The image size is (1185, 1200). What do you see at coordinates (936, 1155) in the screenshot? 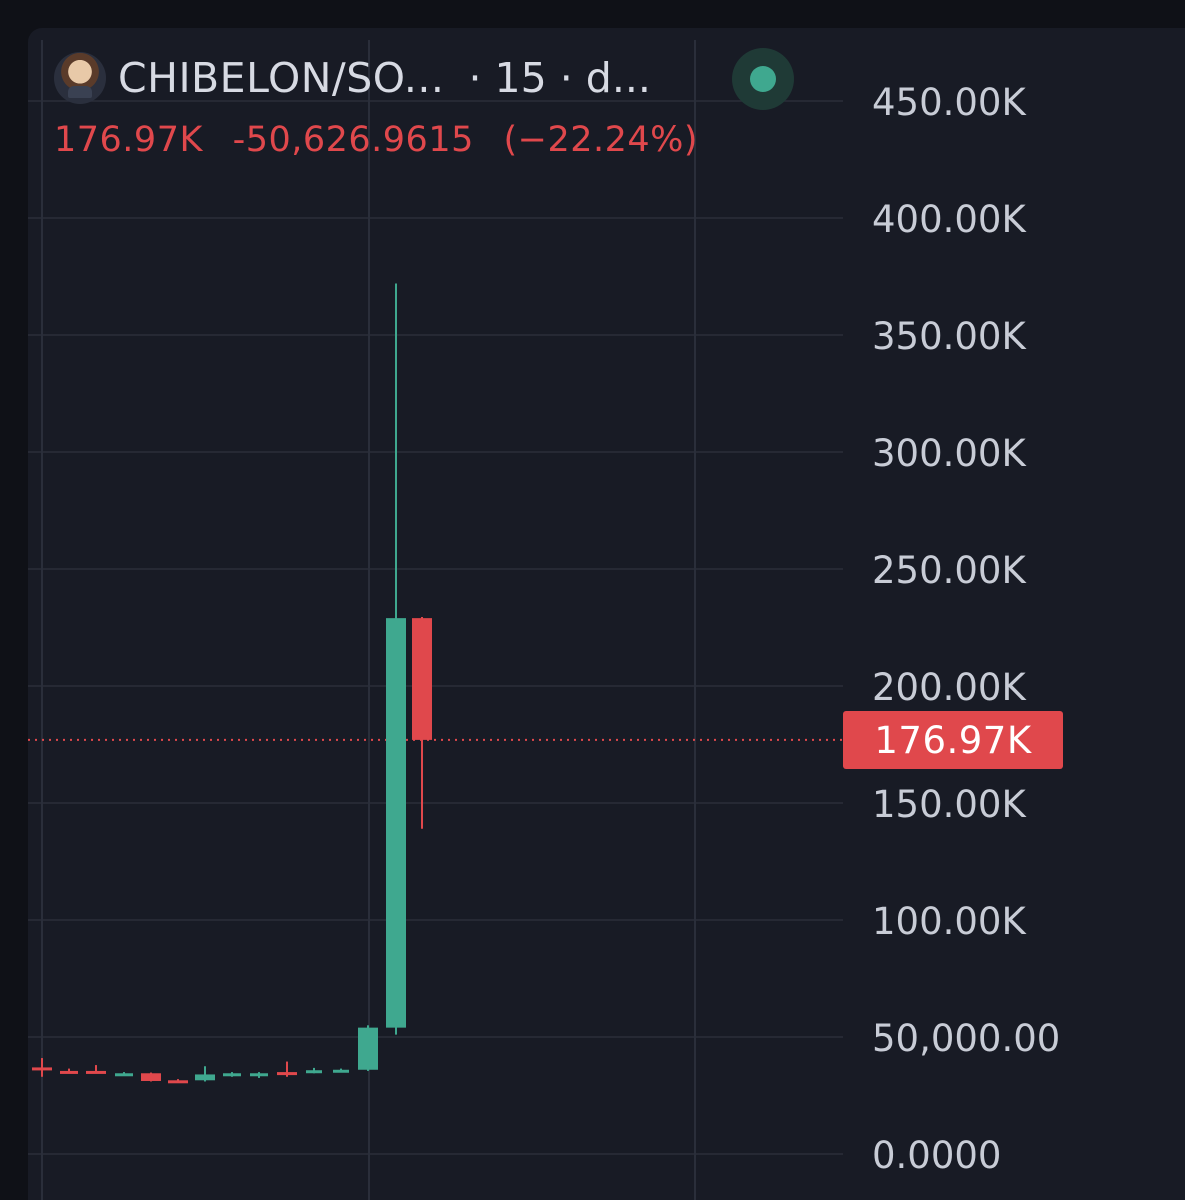
I see `y-tick-label: 0.0000` at bounding box center [936, 1155].